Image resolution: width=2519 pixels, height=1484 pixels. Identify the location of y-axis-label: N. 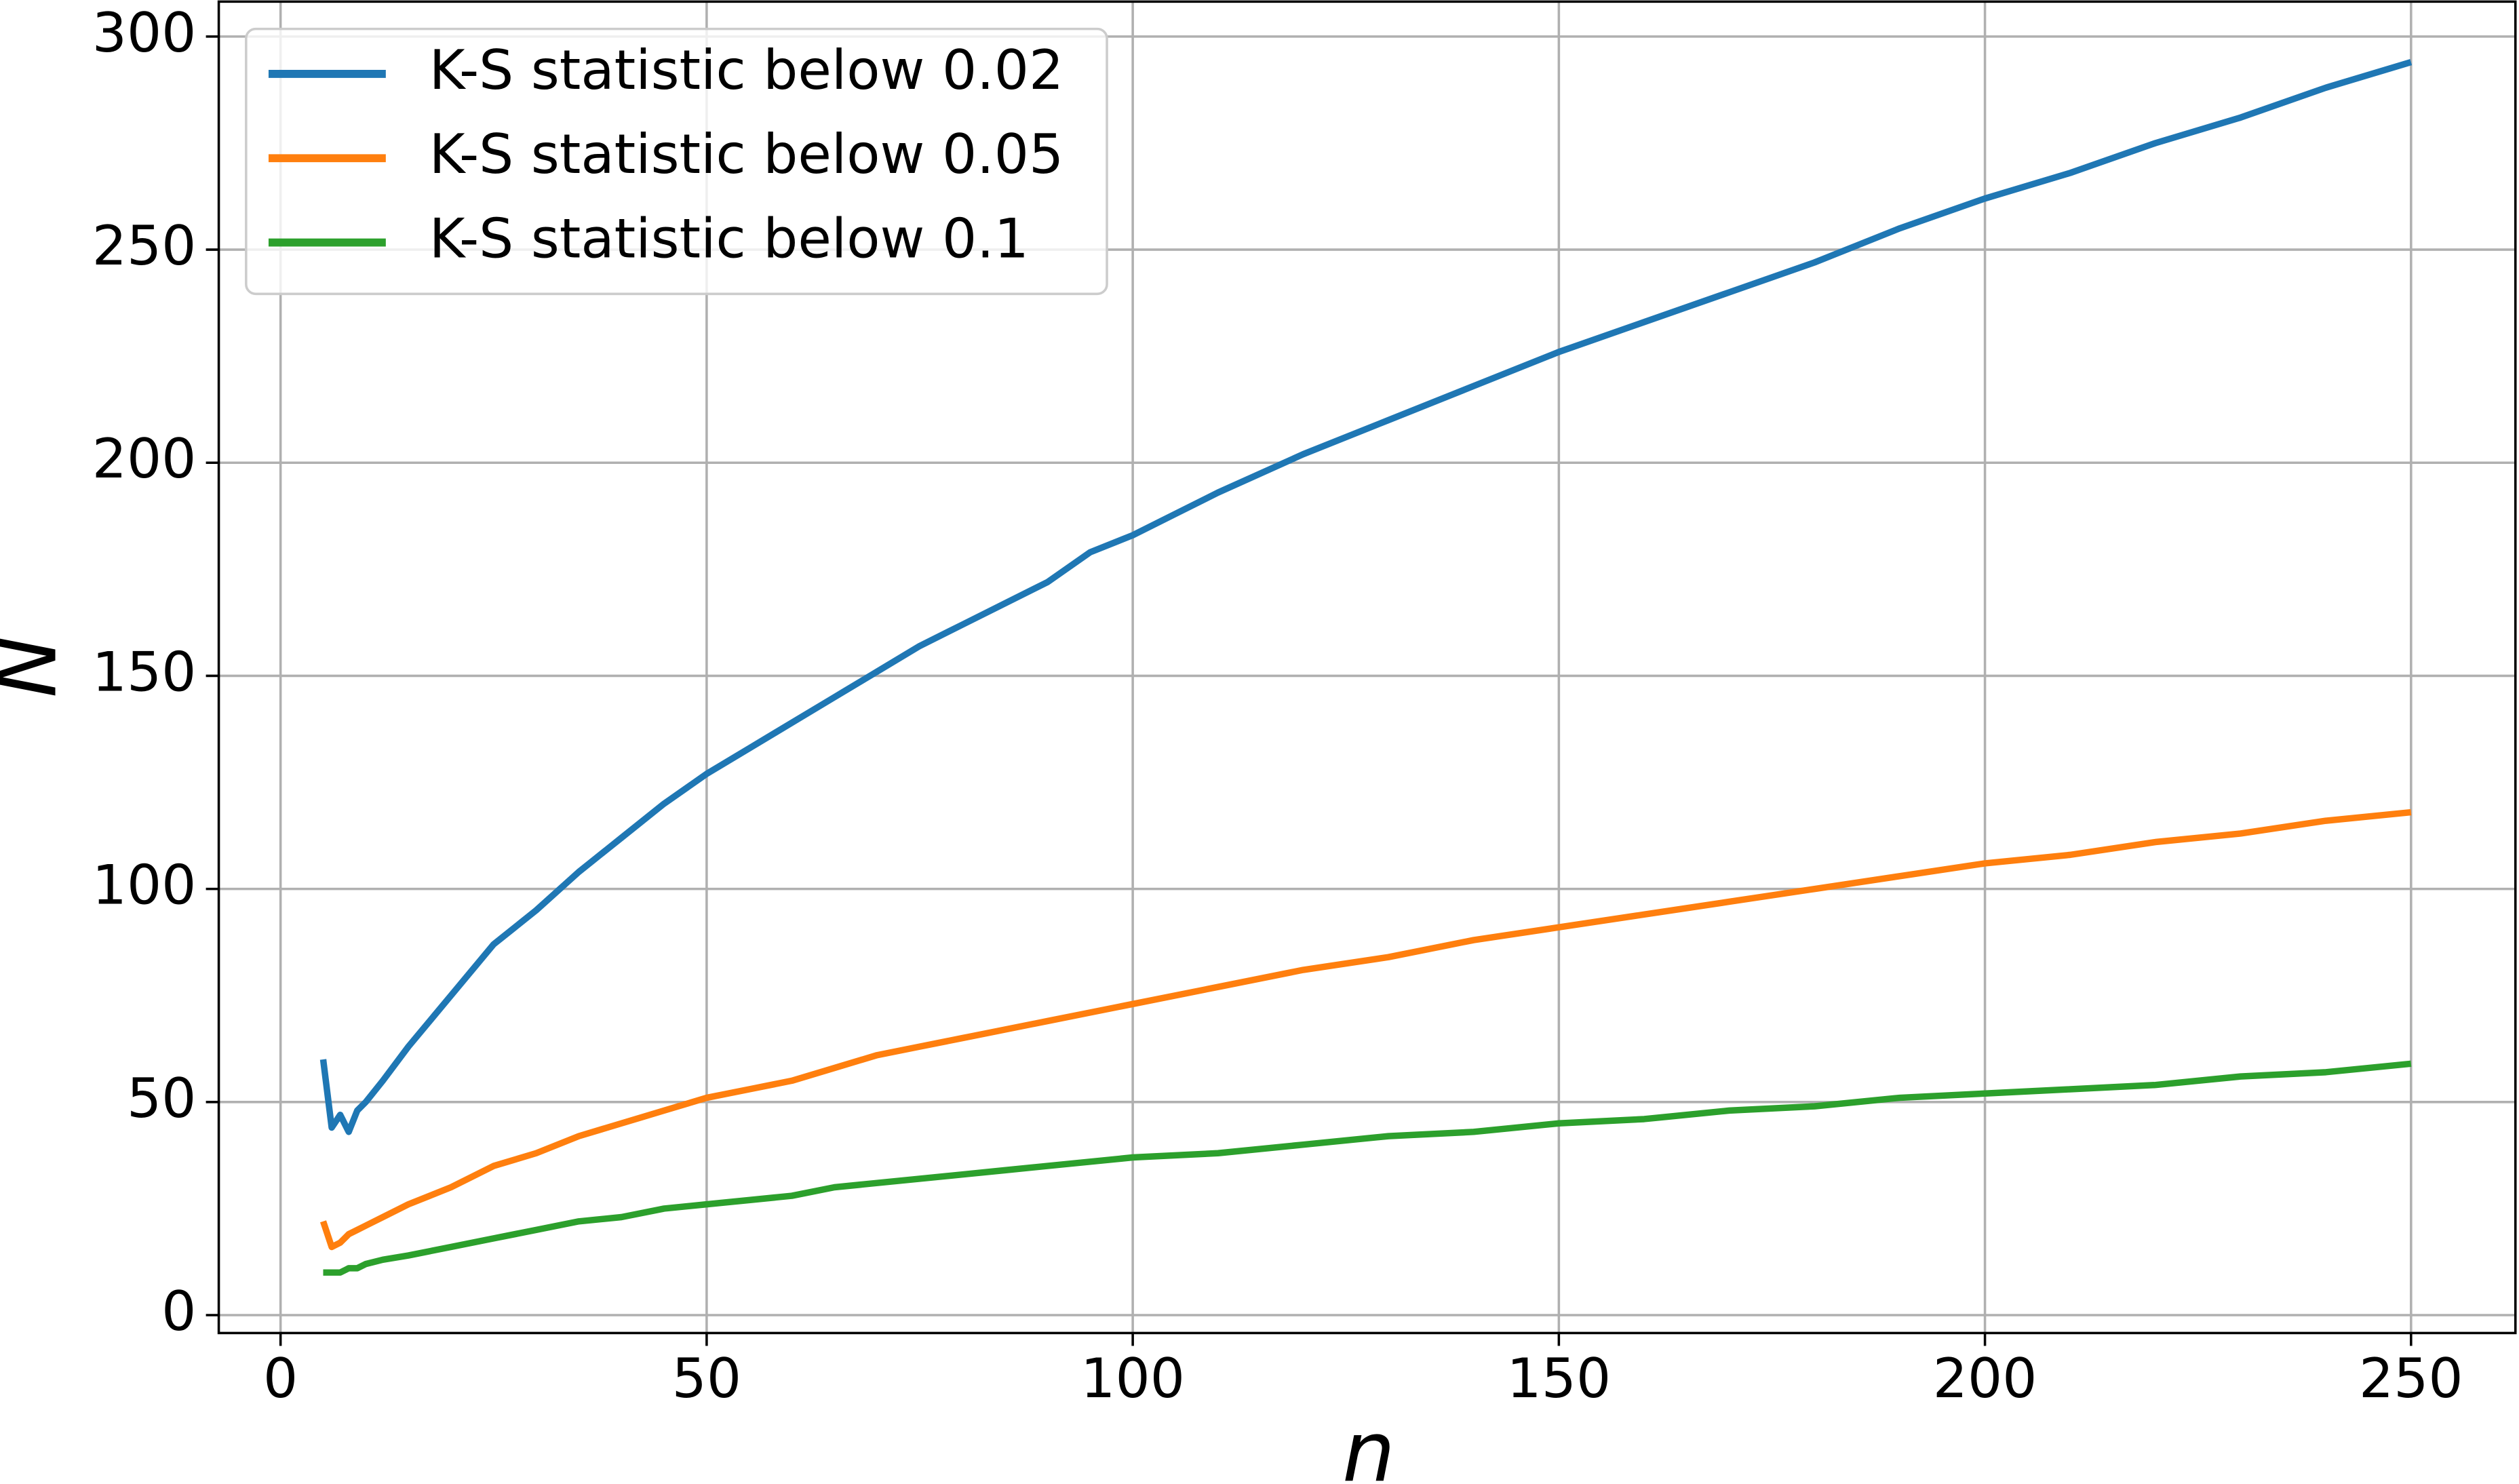
(38, 667).